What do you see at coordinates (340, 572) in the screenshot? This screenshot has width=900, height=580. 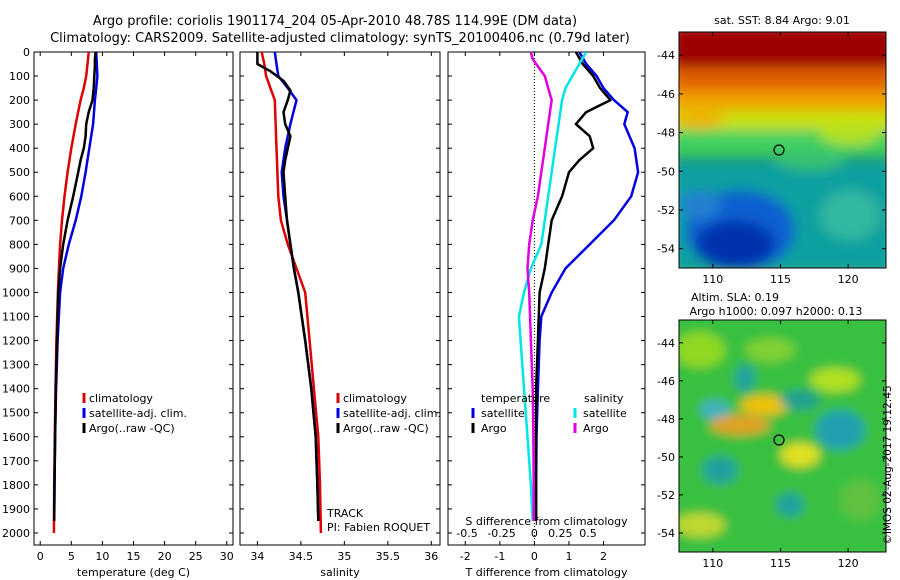 I see `x-axis-label: salinity` at bounding box center [340, 572].